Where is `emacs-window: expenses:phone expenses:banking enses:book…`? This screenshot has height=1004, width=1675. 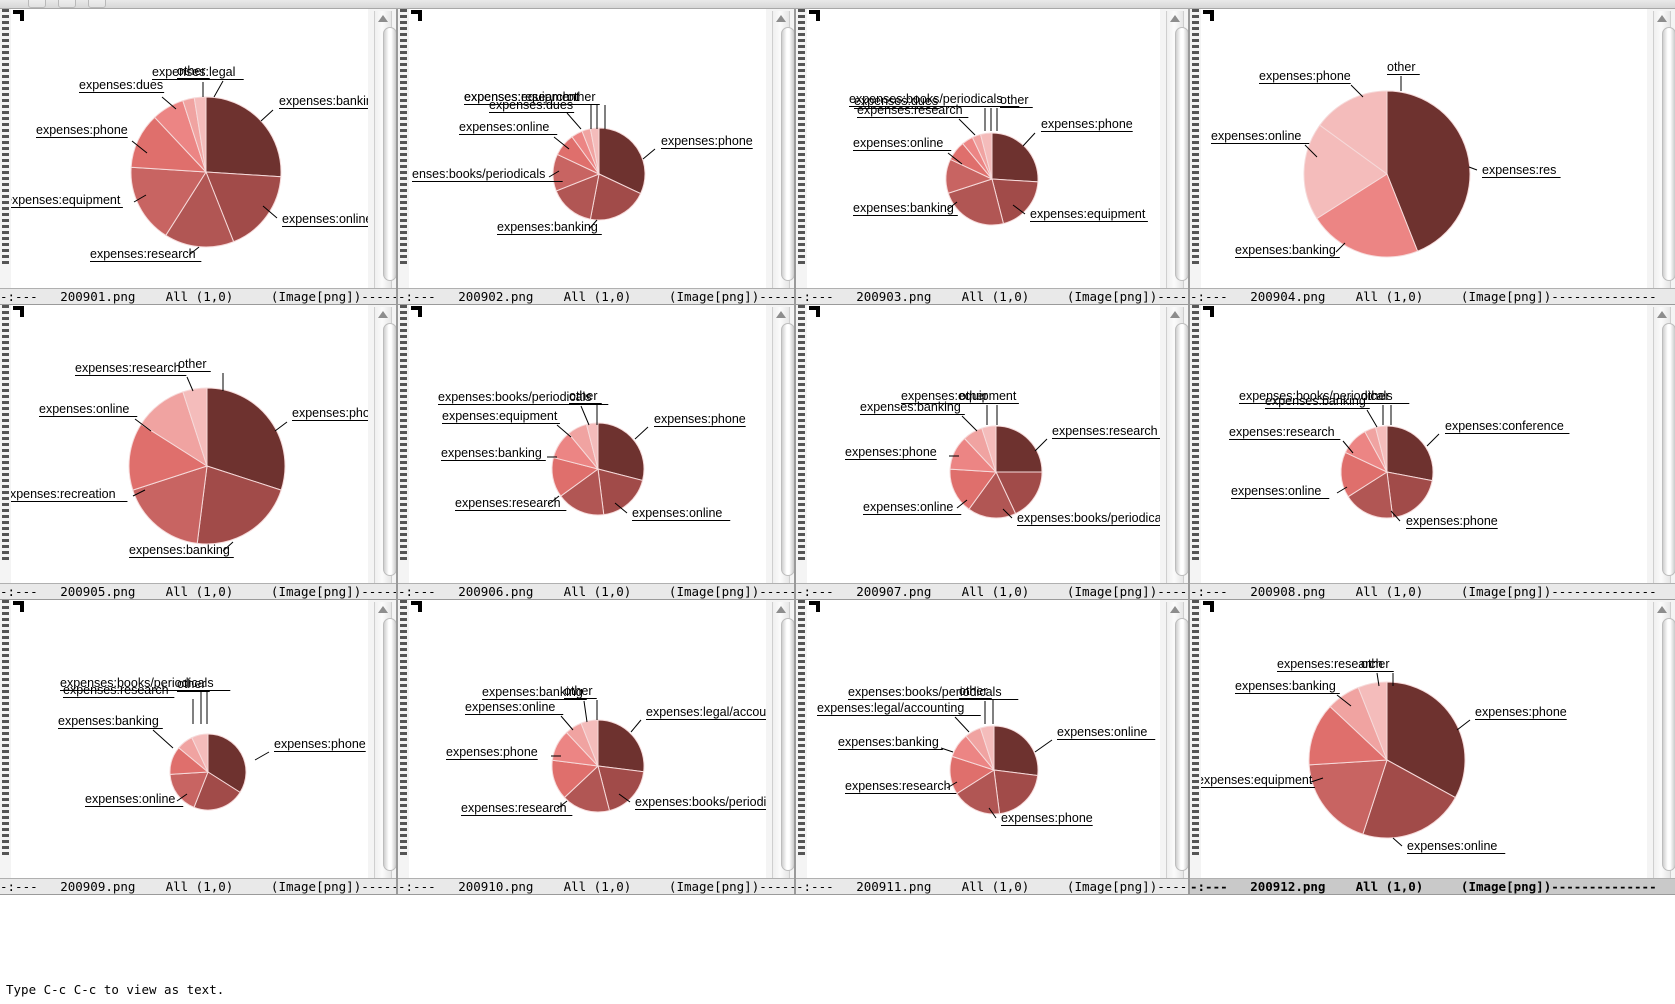
emacs-window: expenses:phone expenses:banking enses:book… is located at coordinates (596, 157).